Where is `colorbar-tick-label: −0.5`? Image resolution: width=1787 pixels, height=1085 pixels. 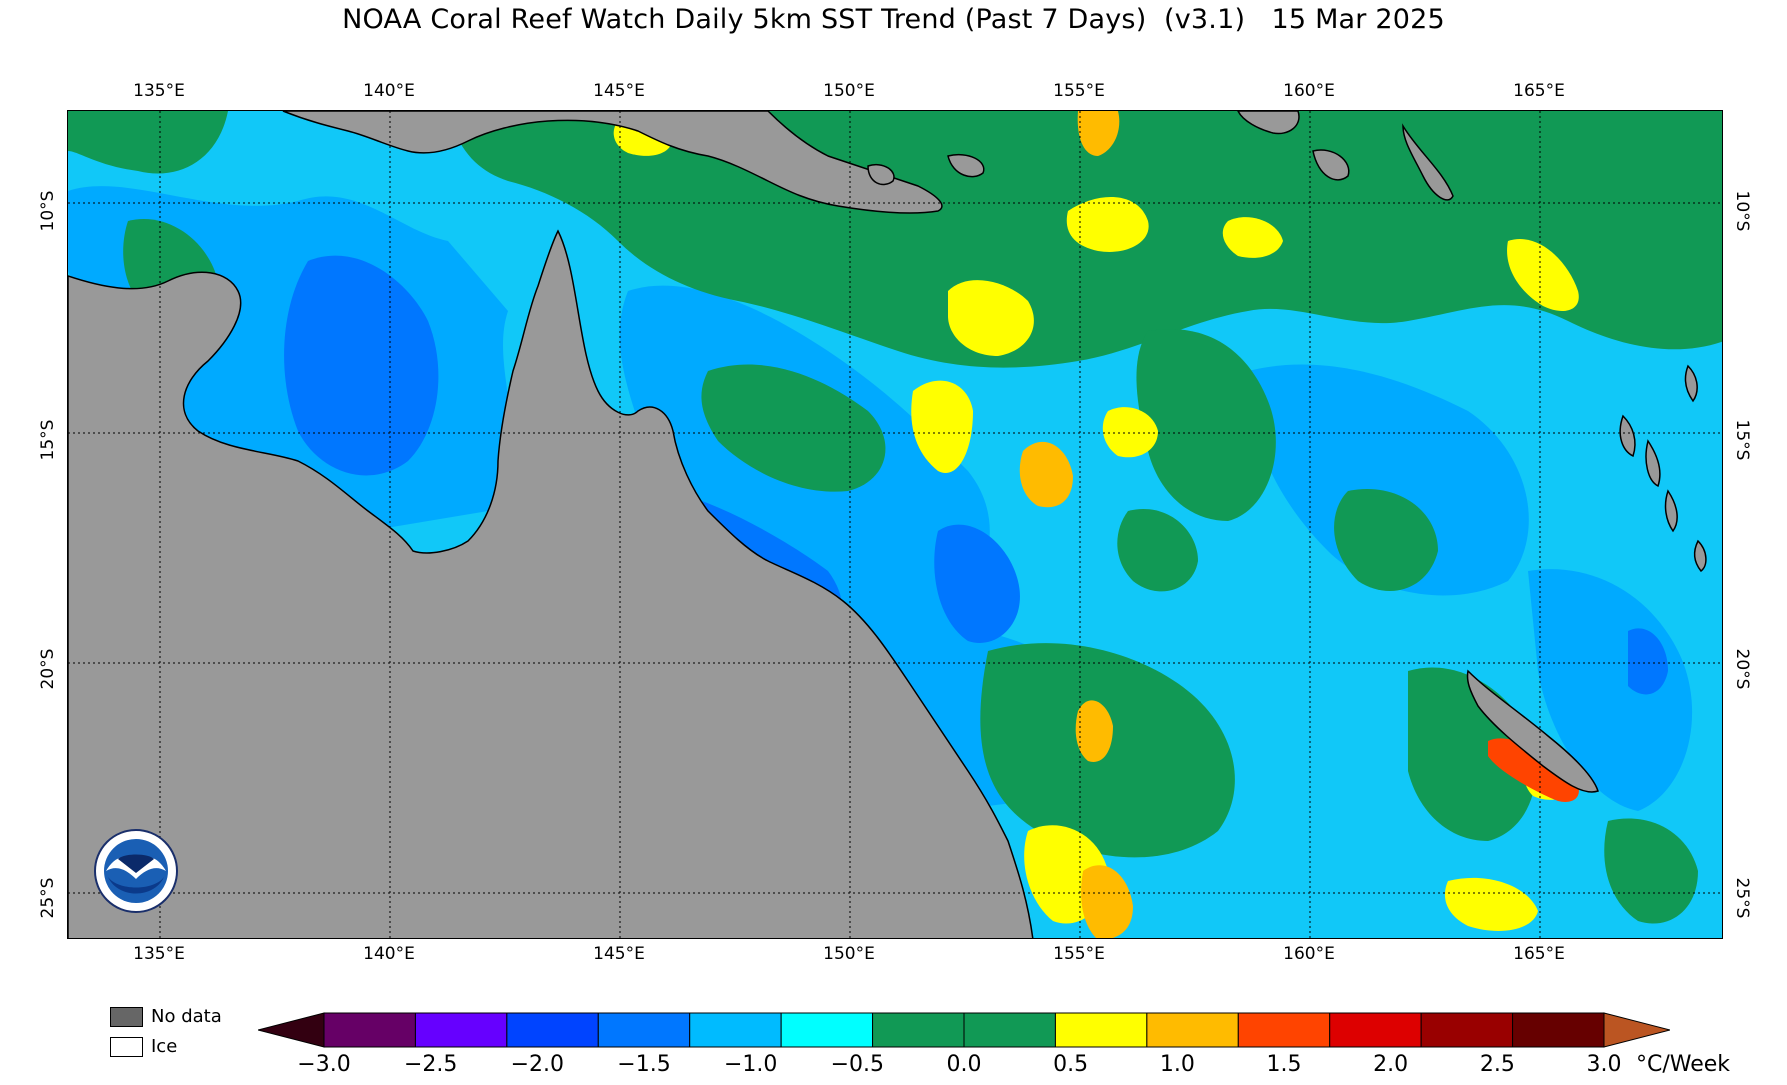
colorbar-tick-label: −0.5 is located at coordinates (857, 1064).